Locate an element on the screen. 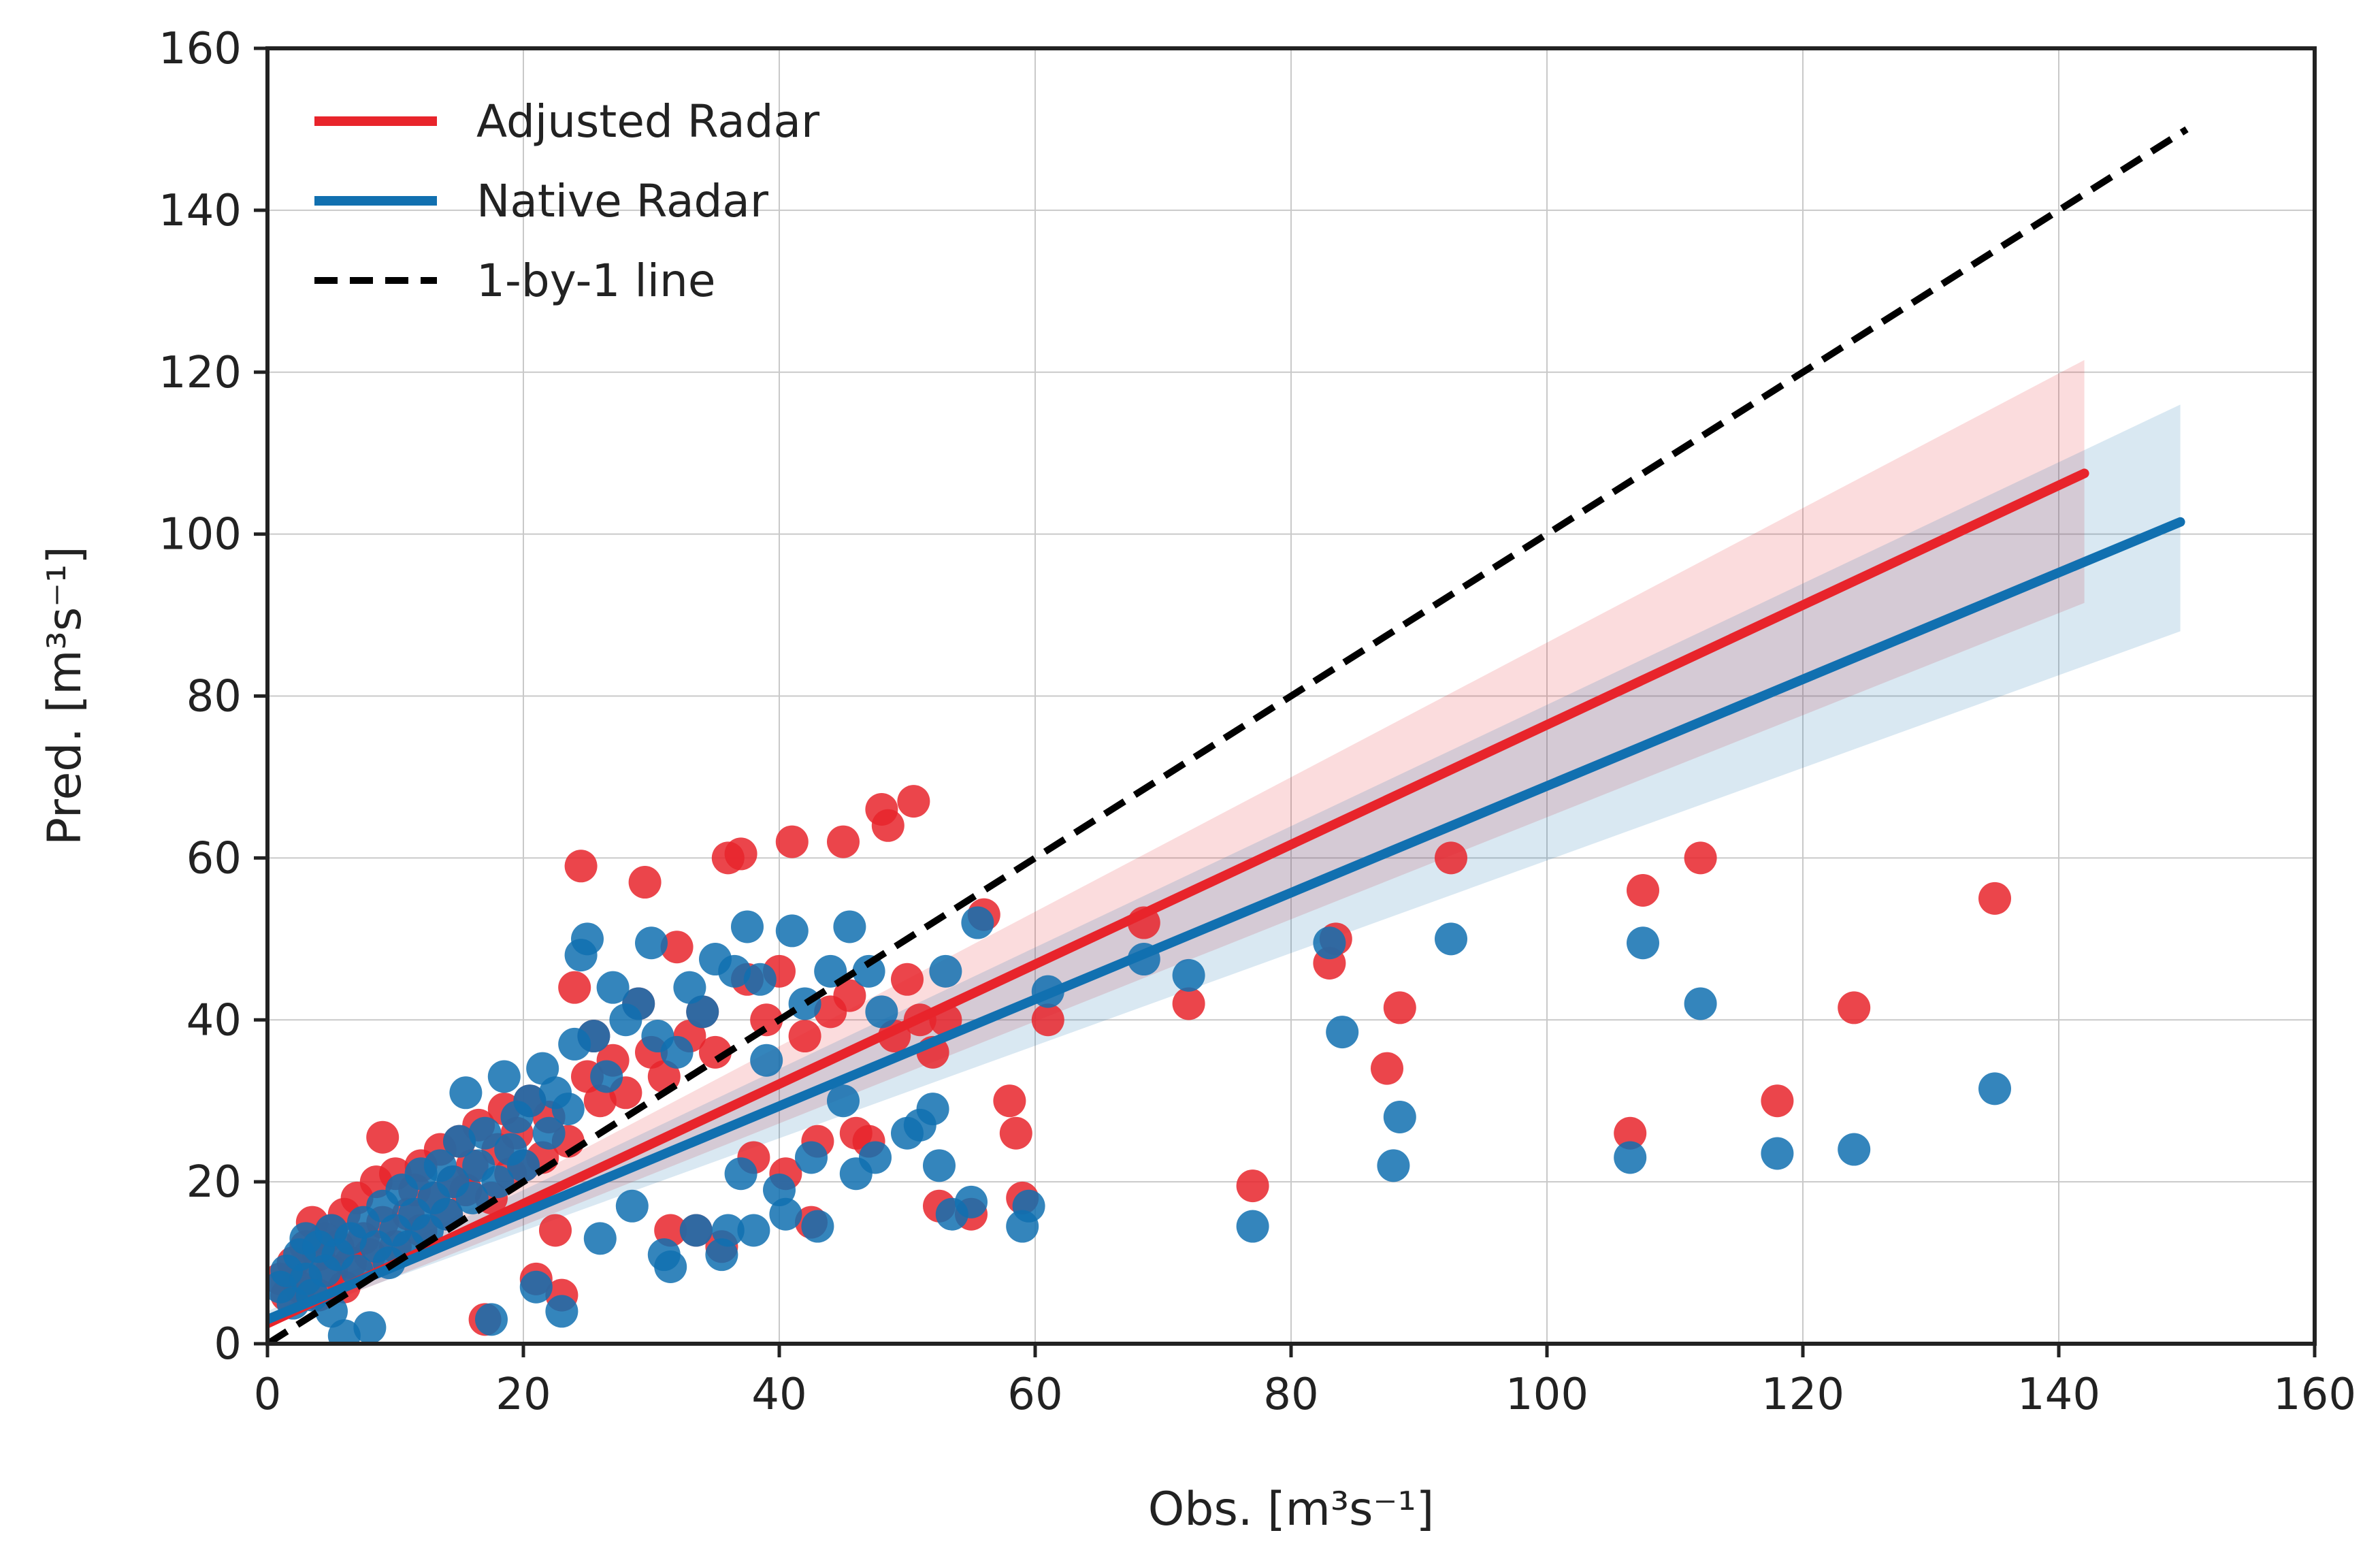 The image size is (2380, 1567). legend: Adjusted Radar Native Radar 1-by-1 line is located at coordinates (567, 201).